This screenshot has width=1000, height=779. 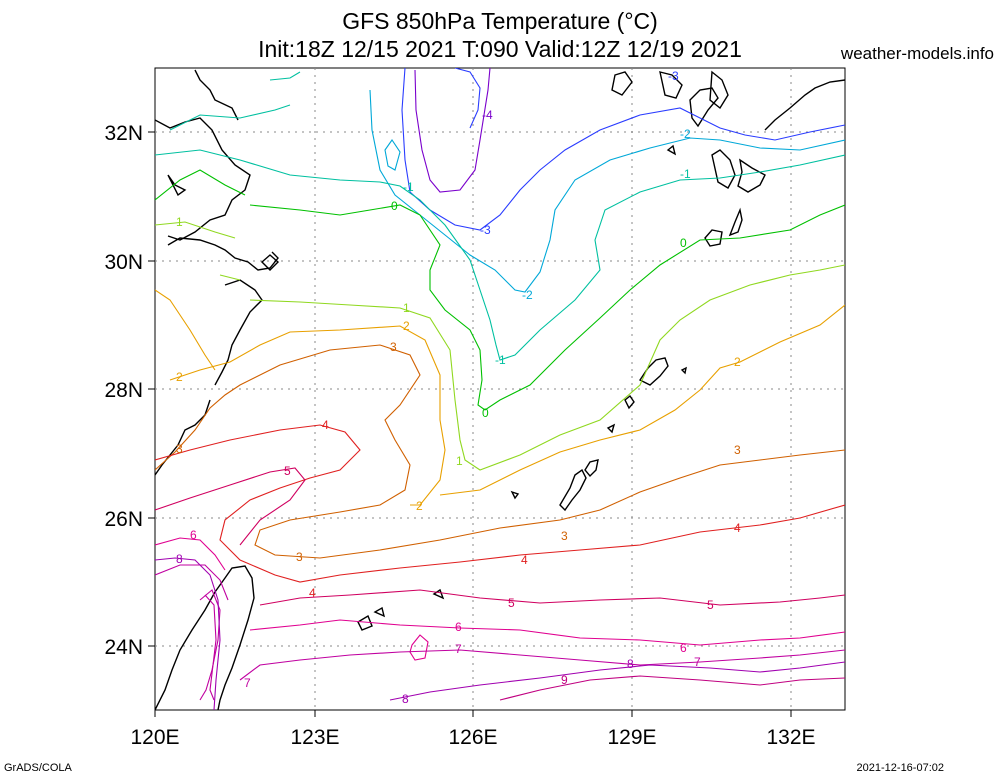 I want to click on lat-labels: 32N 30N 28N 26N 24N, so click(x=123, y=390).